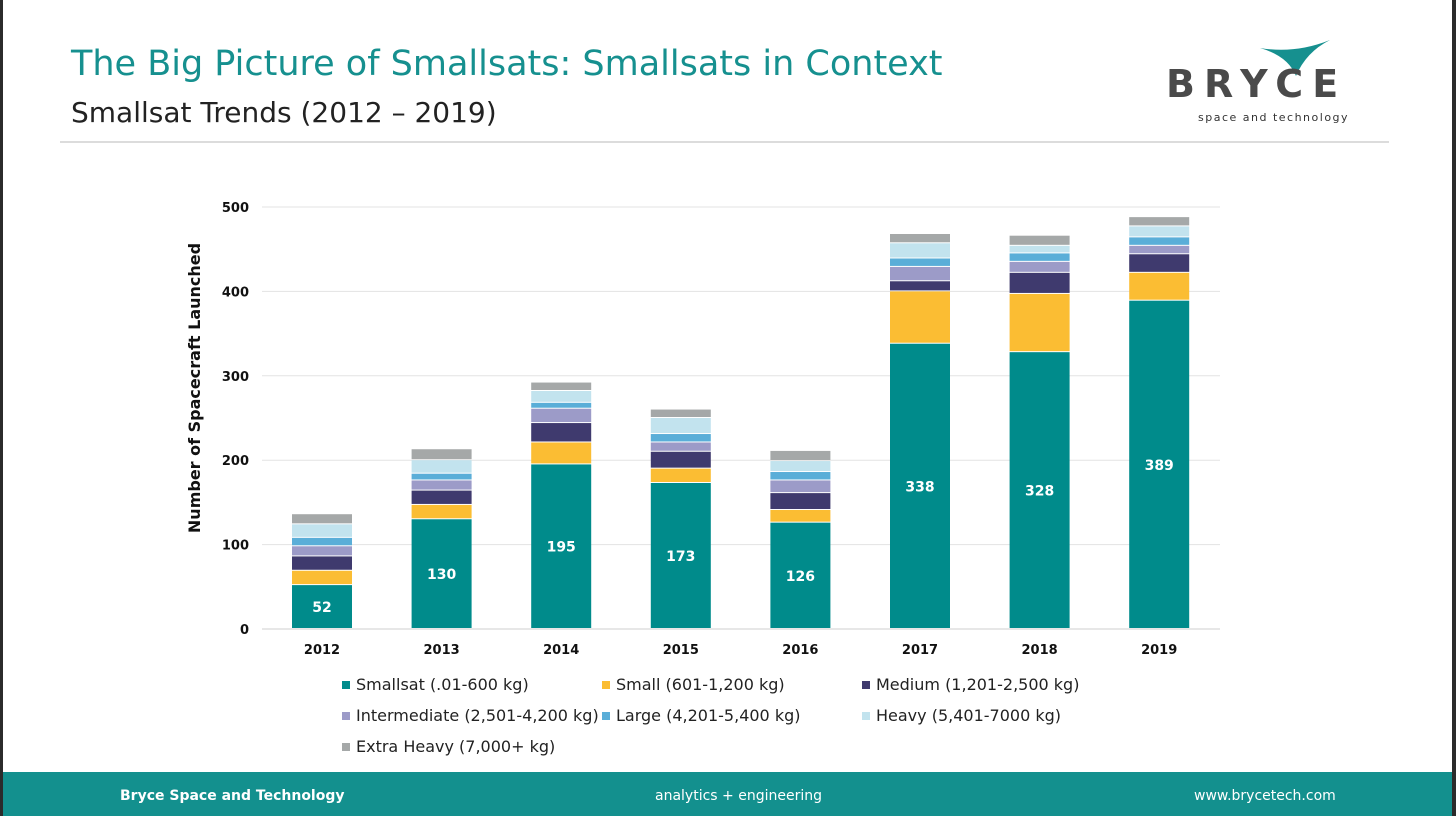 The height and width of the screenshot is (816, 1456). I want to click on bar-segment-2012-s3, so click(322, 551).